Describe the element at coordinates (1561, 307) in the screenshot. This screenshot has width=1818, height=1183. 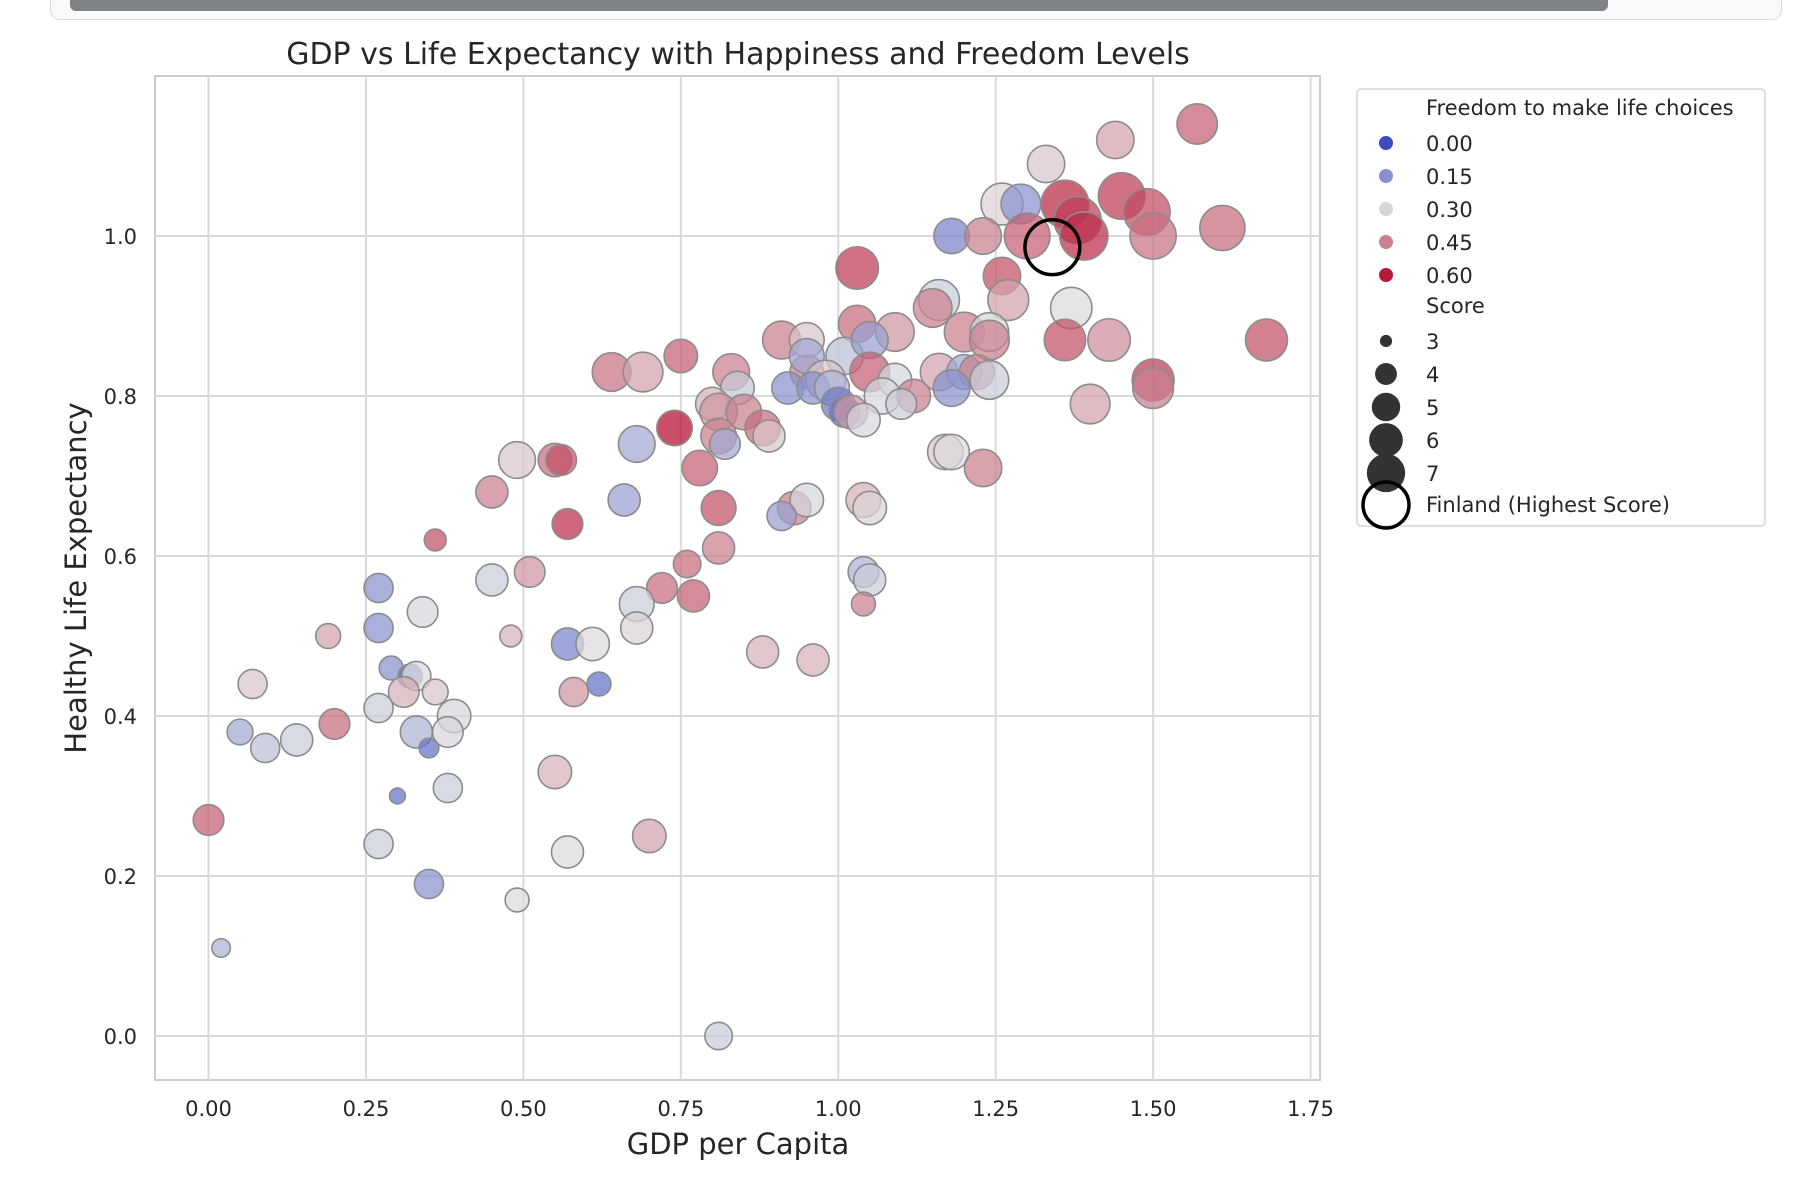
I see `legend-frame` at that location.